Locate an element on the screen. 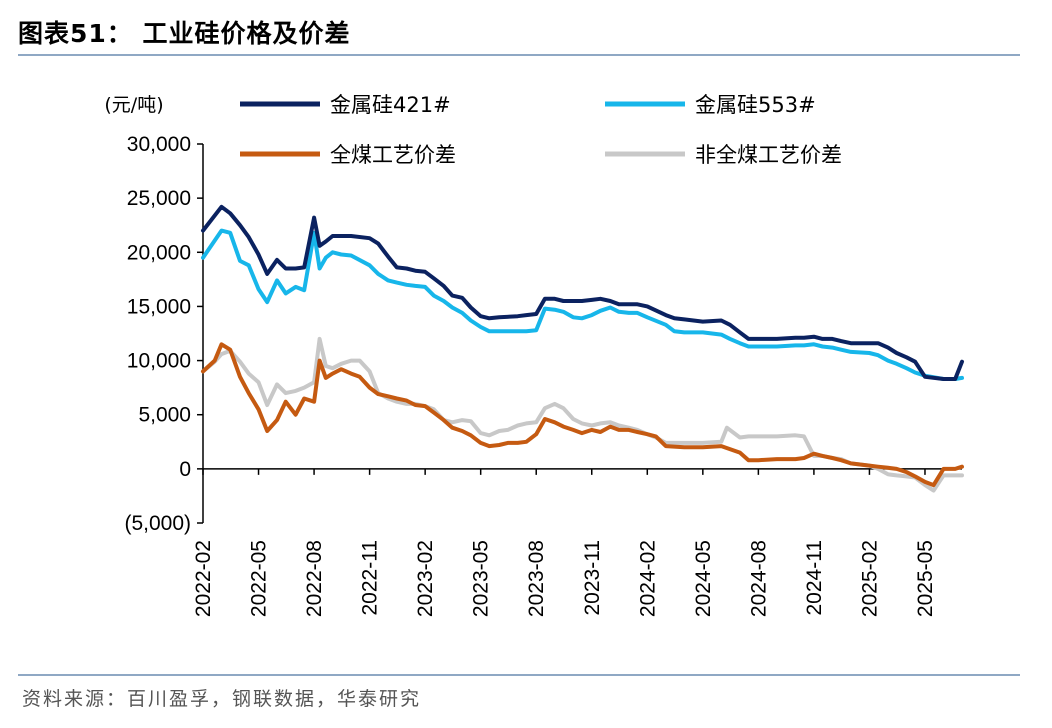 Image resolution: width=1052 pixels, height=728 pixels. x-tick-label: 2022-08 is located at coordinates (314, 578).